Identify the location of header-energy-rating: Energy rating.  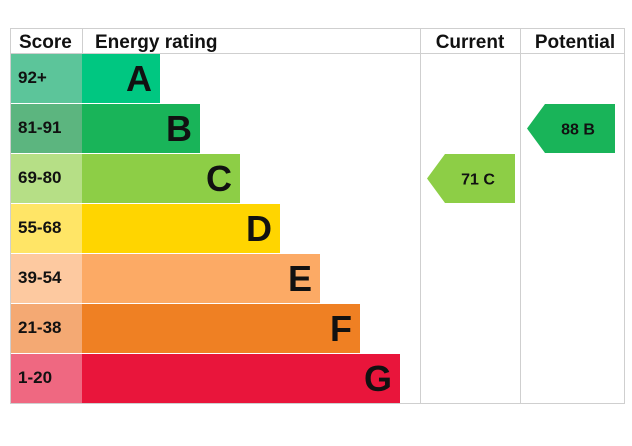
(156, 42).